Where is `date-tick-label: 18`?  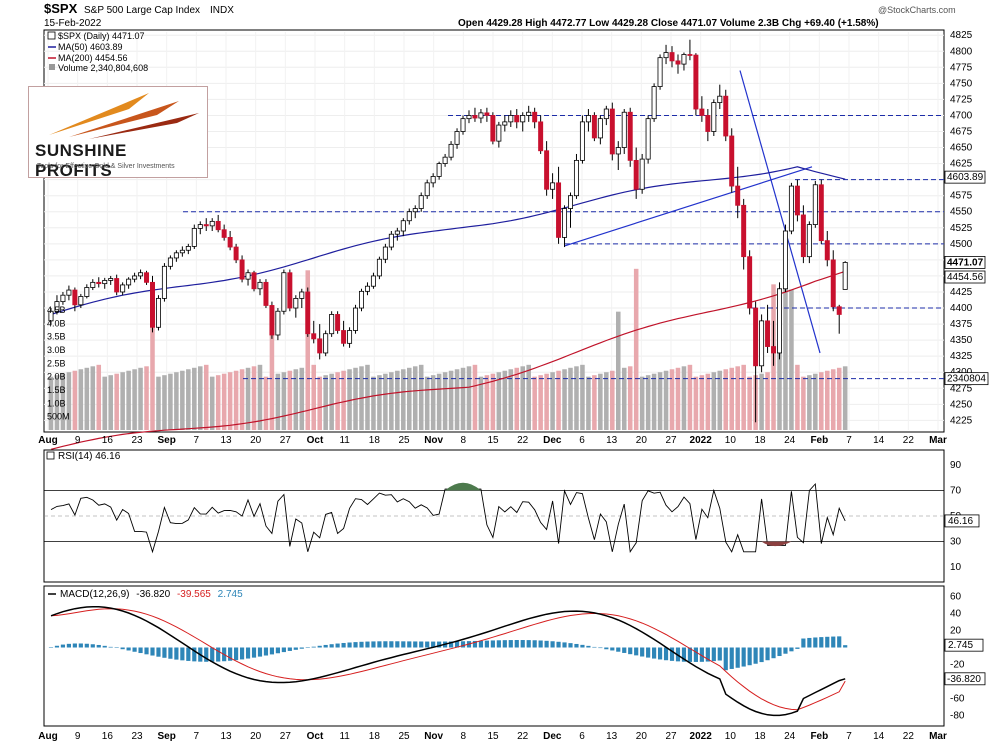
date-tick-label: 18 is located at coordinates (375, 440).